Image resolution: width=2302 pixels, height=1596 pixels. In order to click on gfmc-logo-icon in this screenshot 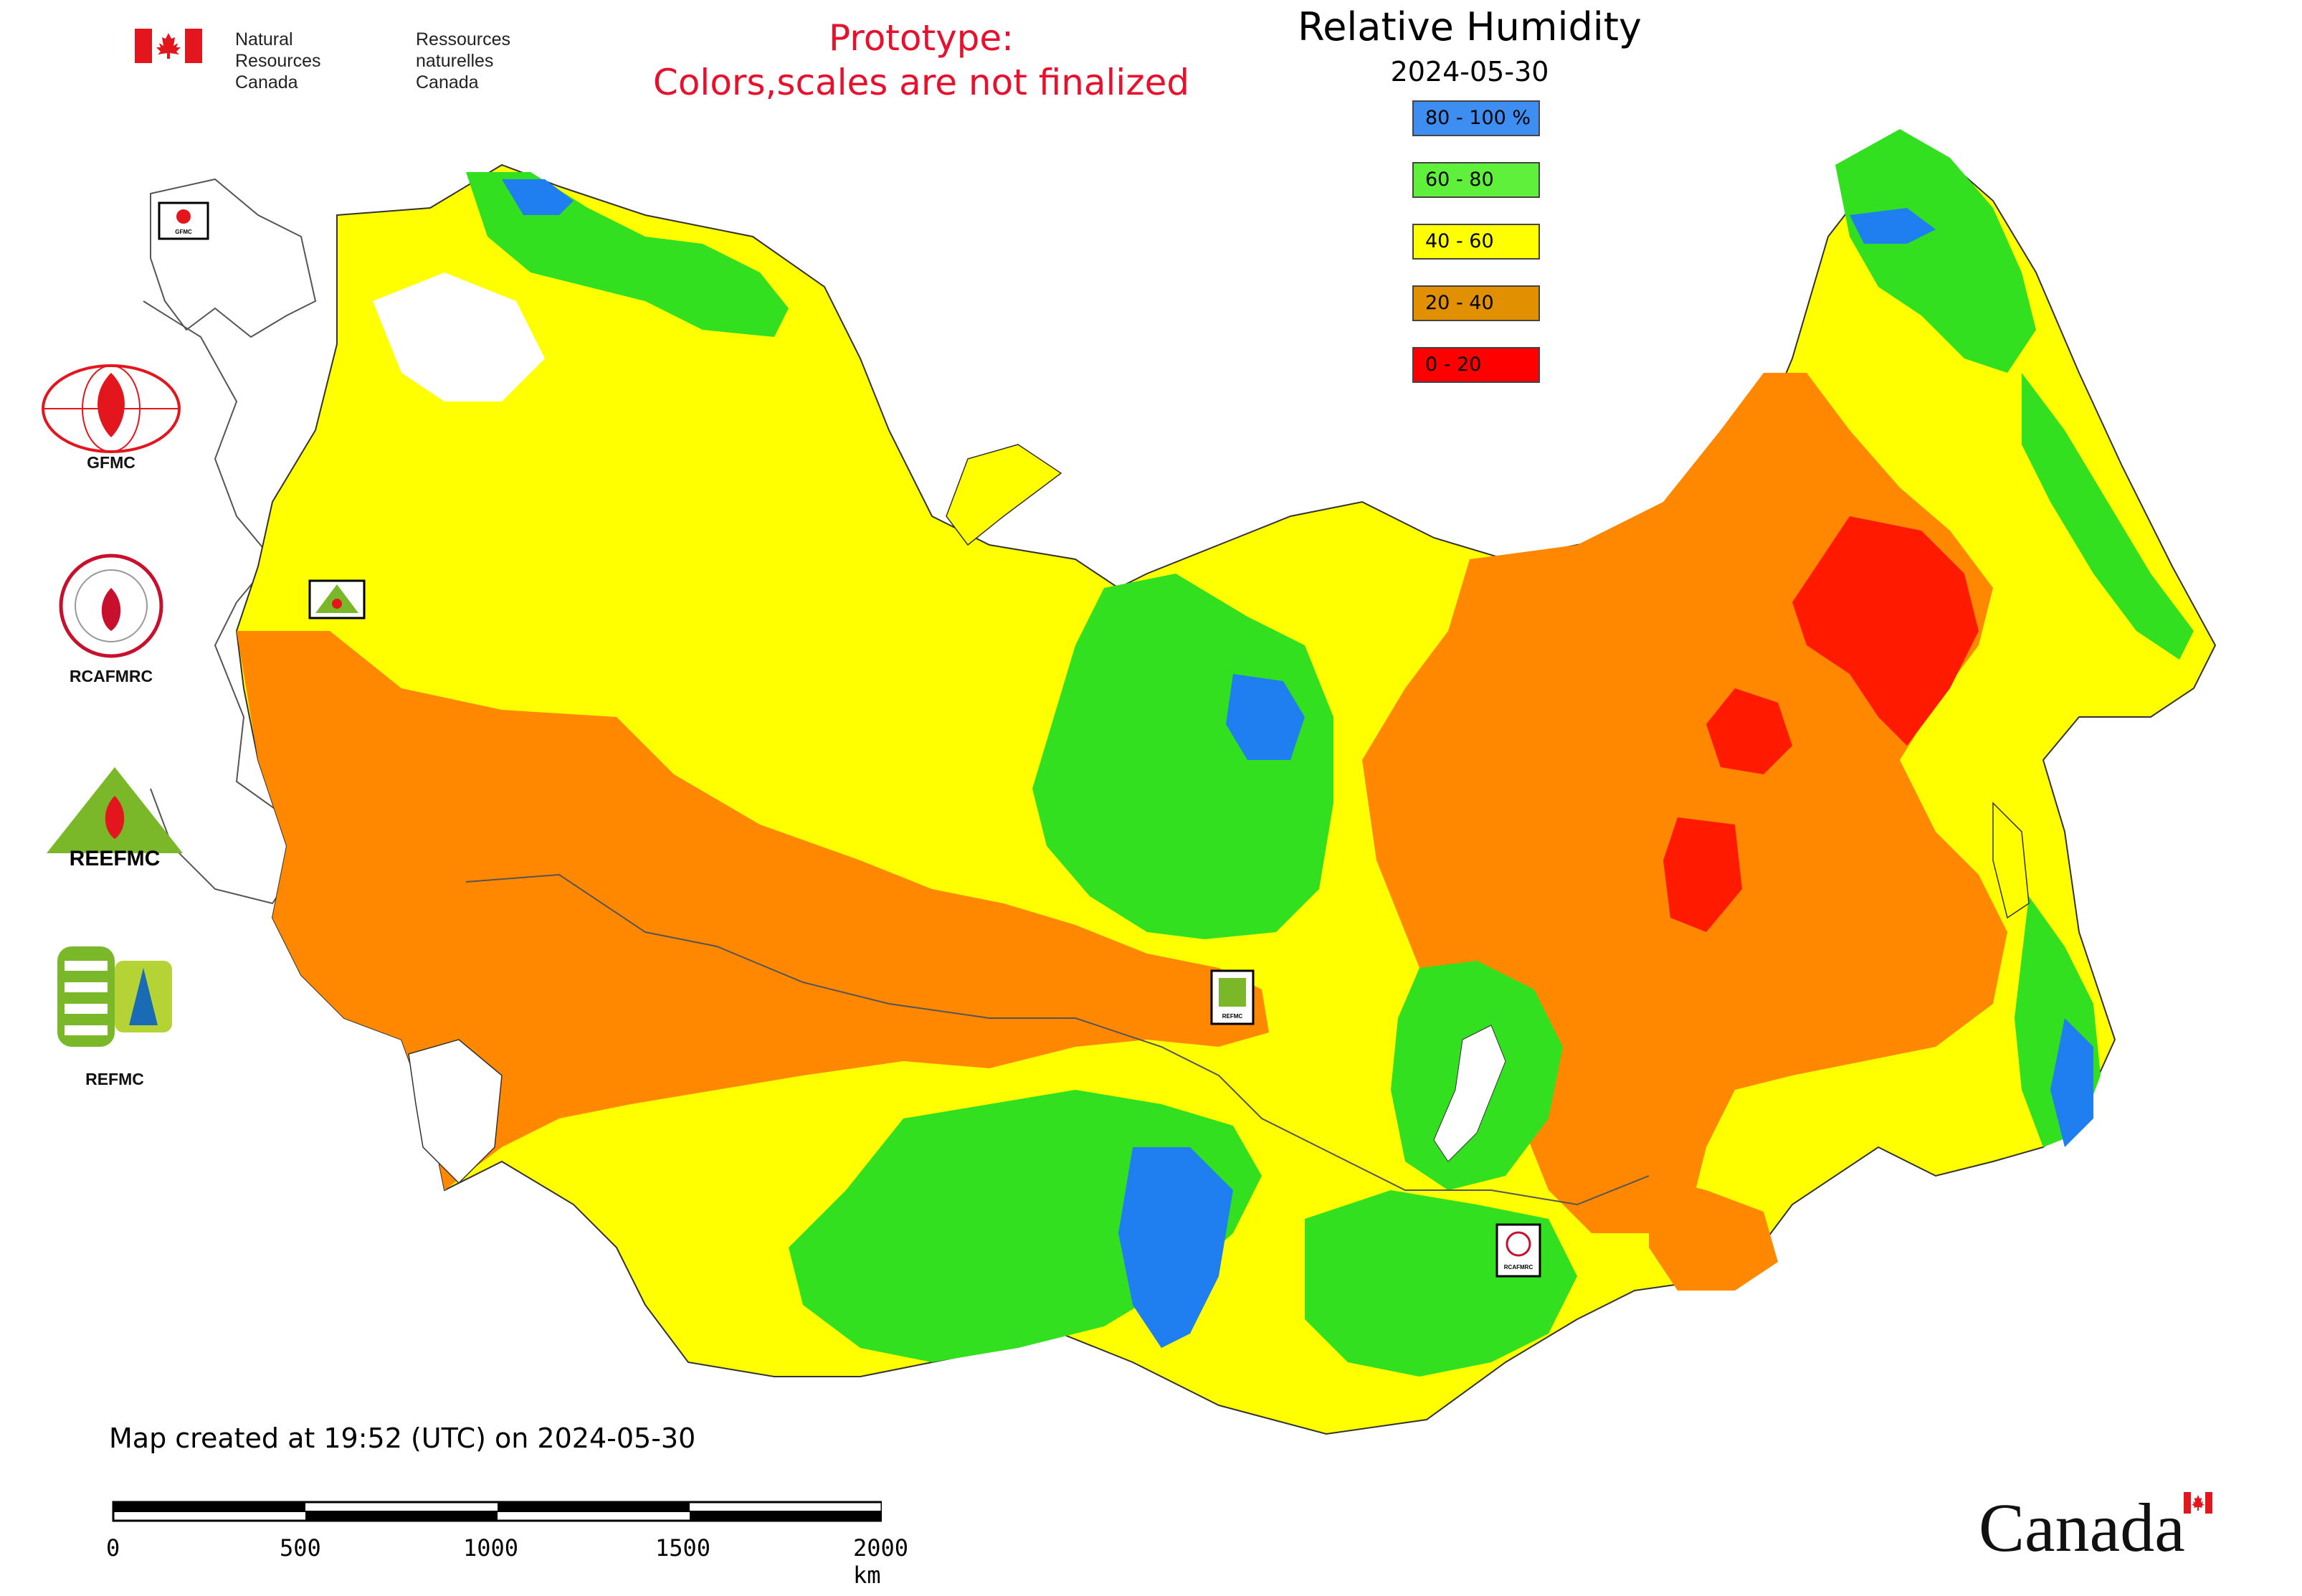, I will do `click(112, 408)`.